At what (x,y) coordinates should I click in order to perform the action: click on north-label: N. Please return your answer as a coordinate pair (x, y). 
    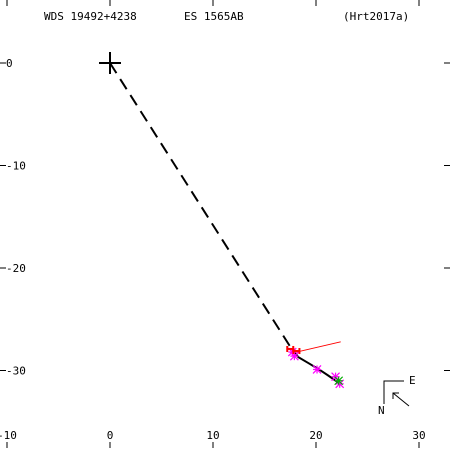
    Looking at the image, I should click on (381, 410).